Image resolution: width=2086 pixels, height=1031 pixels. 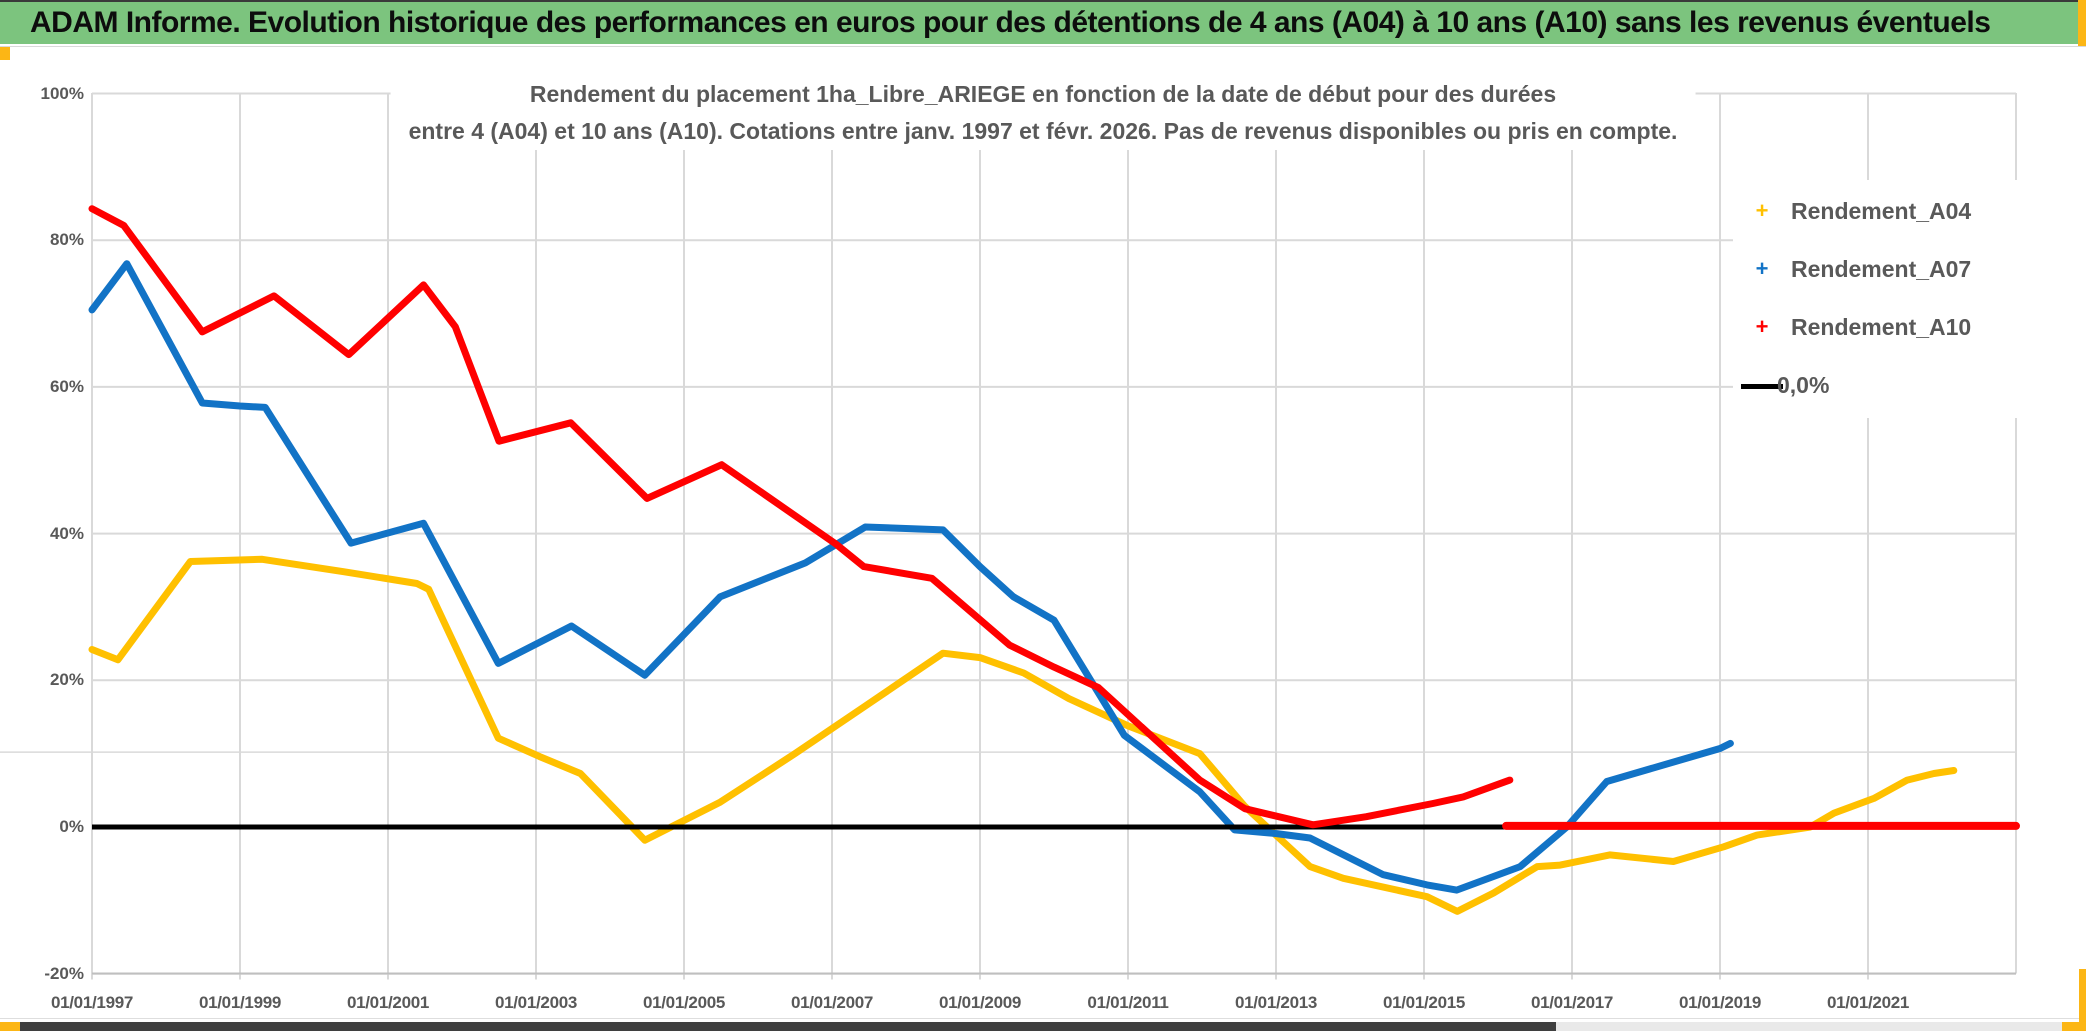 What do you see at coordinates (684, 1002) in the screenshot?
I see `x-axis-label: 01/01/2005` at bounding box center [684, 1002].